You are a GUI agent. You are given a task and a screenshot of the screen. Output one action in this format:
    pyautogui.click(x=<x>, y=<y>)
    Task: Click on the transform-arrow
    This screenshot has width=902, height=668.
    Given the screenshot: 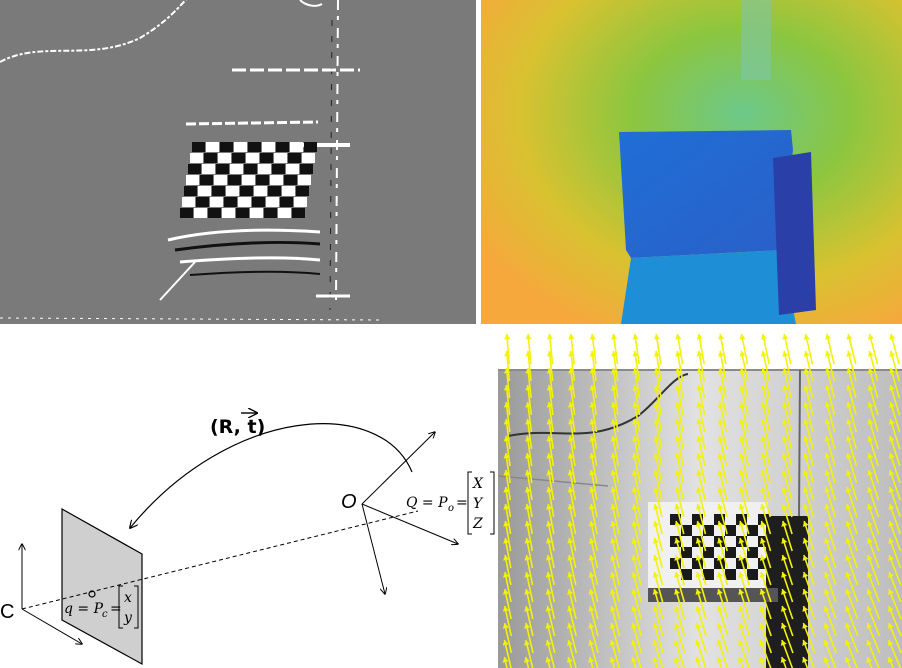 What is the action you would take?
    pyautogui.click(x=271, y=475)
    